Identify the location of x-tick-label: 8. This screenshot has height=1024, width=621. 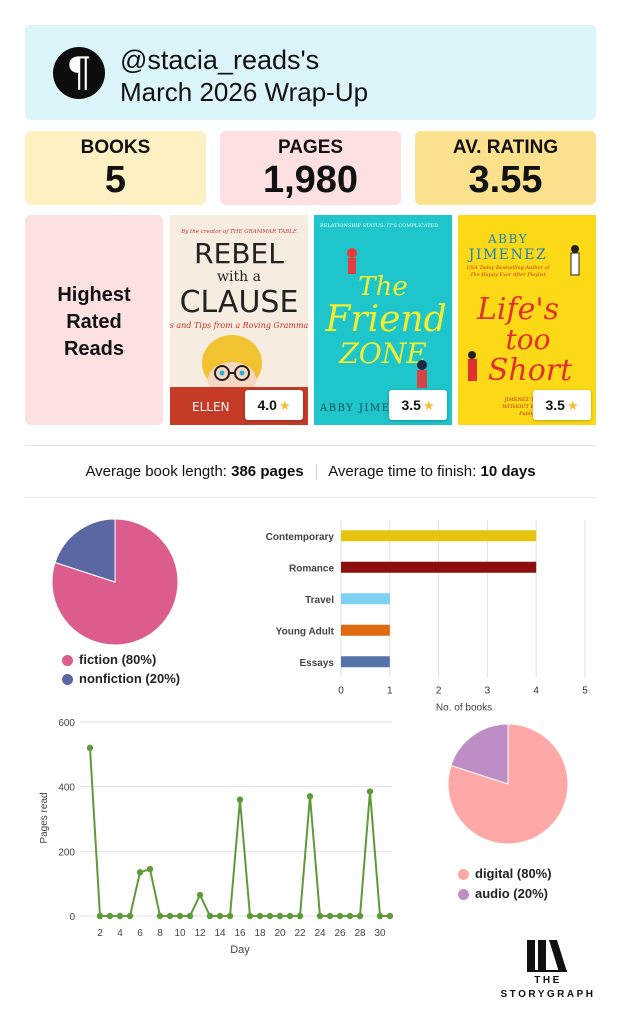
(160, 933).